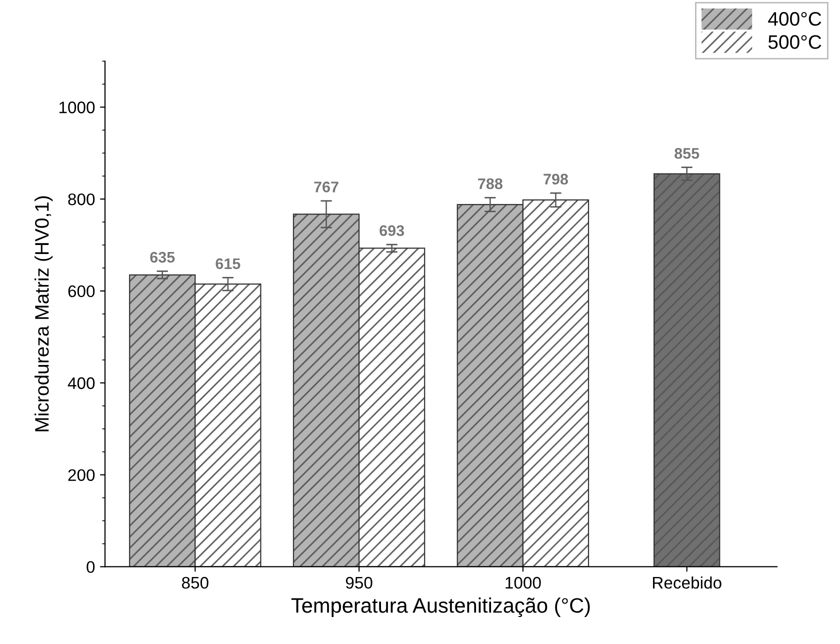 The width and height of the screenshot is (840, 644). I want to click on data-label: 767, so click(326, 187).